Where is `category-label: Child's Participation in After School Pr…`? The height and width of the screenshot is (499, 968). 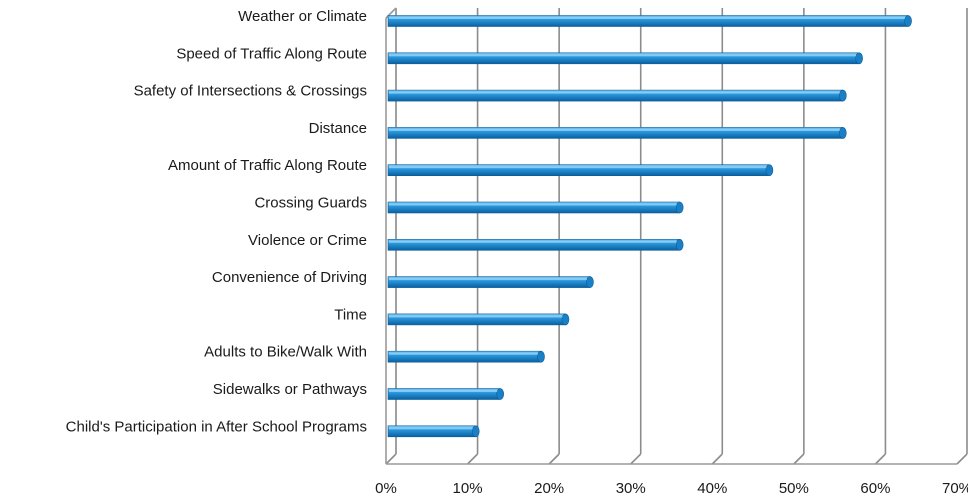 category-label: Child's Participation in After School Pr… is located at coordinates (216, 426).